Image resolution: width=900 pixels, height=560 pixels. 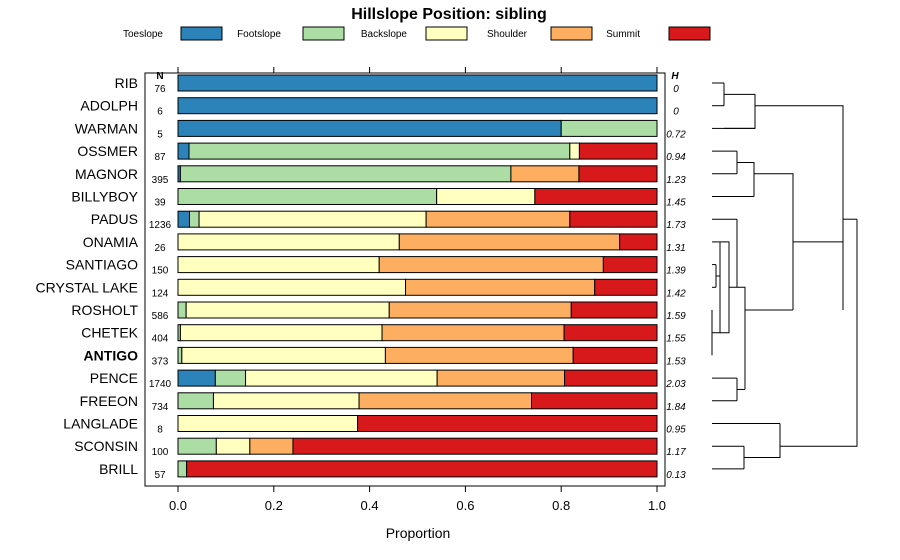 I want to click on row-label: ANTIGO, so click(x=111, y=355).